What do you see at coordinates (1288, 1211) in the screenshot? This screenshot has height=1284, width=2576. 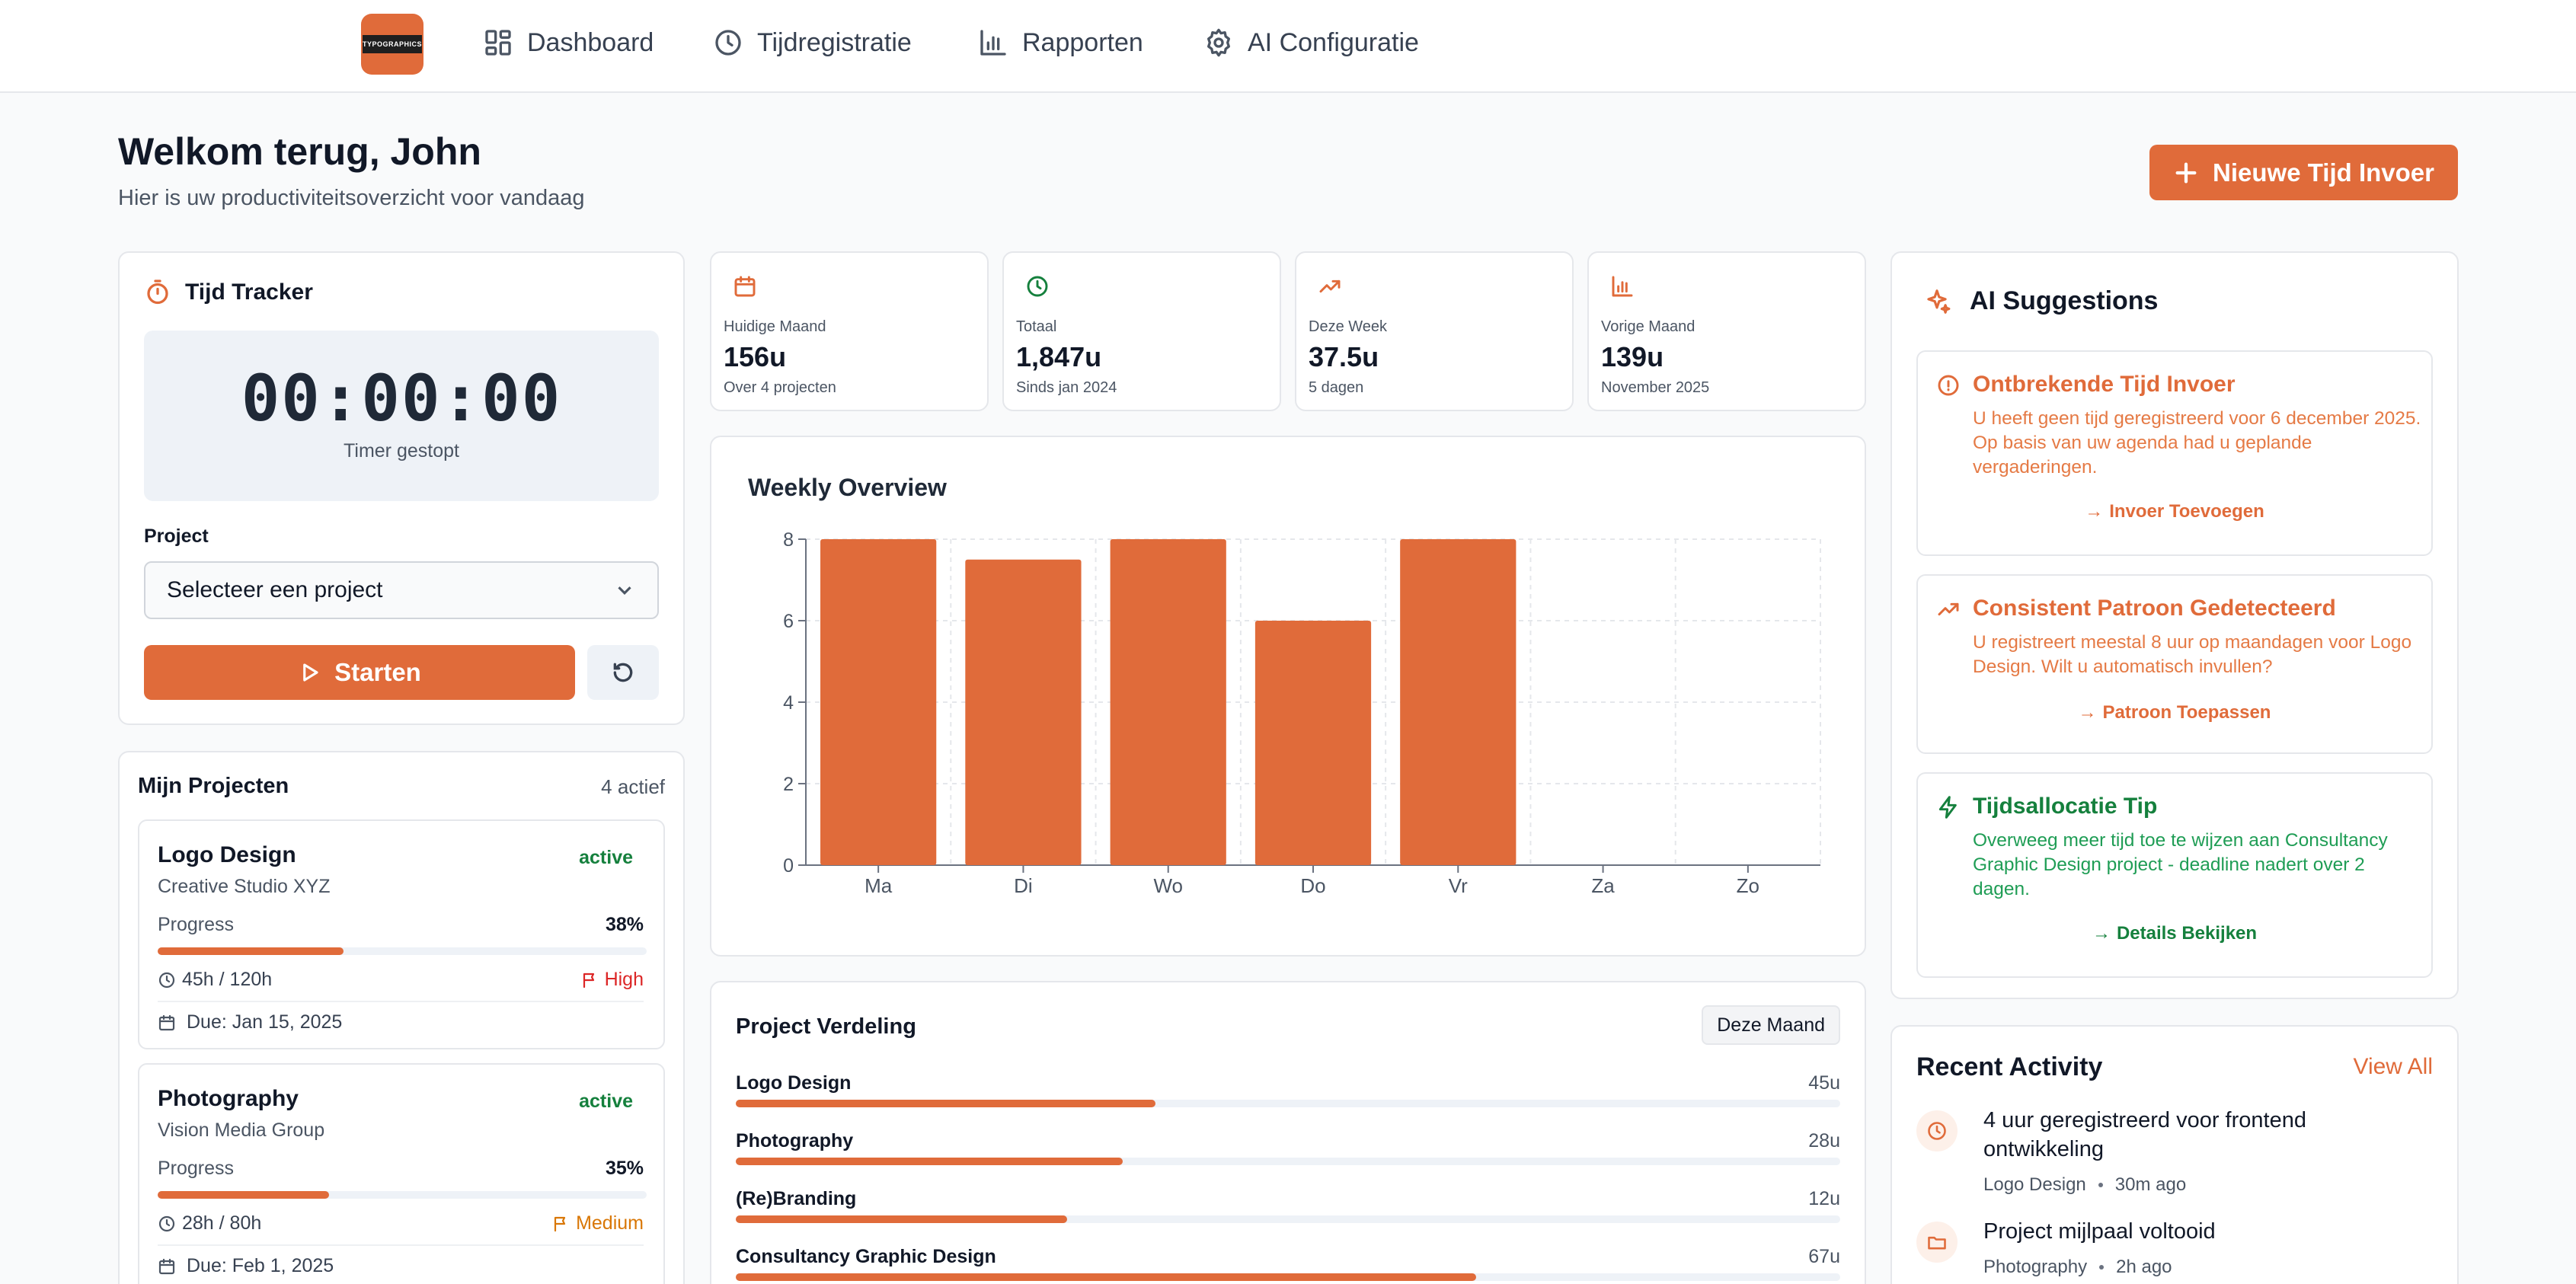 I see `distribution-row: (Re)Branding 12u` at bounding box center [1288, 1211].